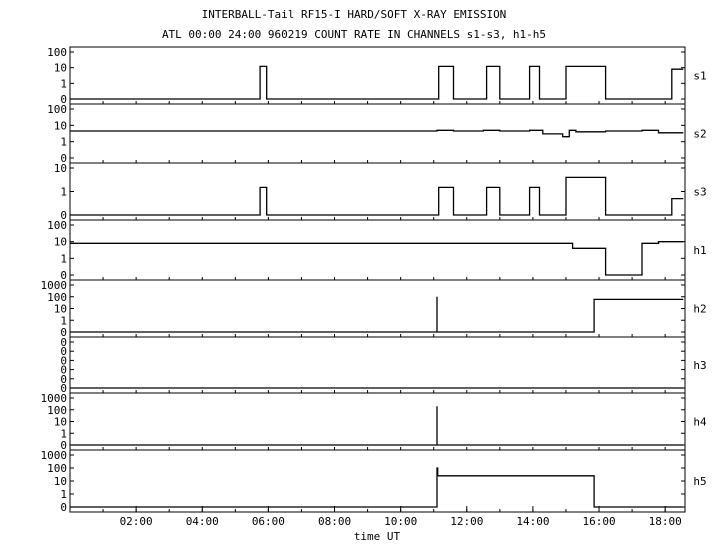 The height and width of the screenshot is (550, 720). I want to click on panel-channel-label: s1, so click(699, 76).